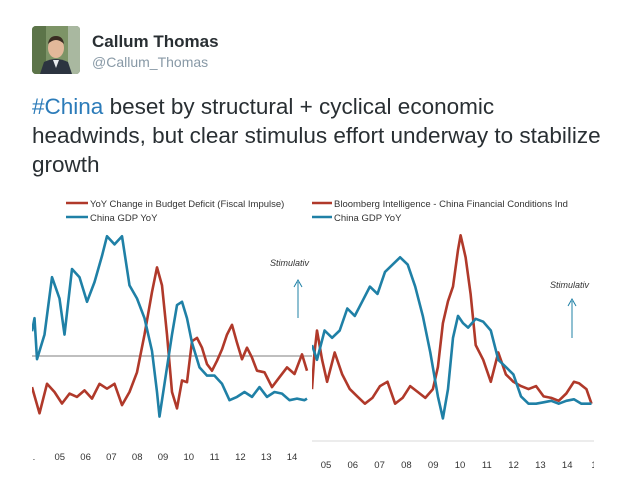 Image resolution: width=627 pixels, height=485 pixels. What do you see at coordinates (170, 340) in the screenshot?
I see `series-line-red` at bounding box center [170, 340].